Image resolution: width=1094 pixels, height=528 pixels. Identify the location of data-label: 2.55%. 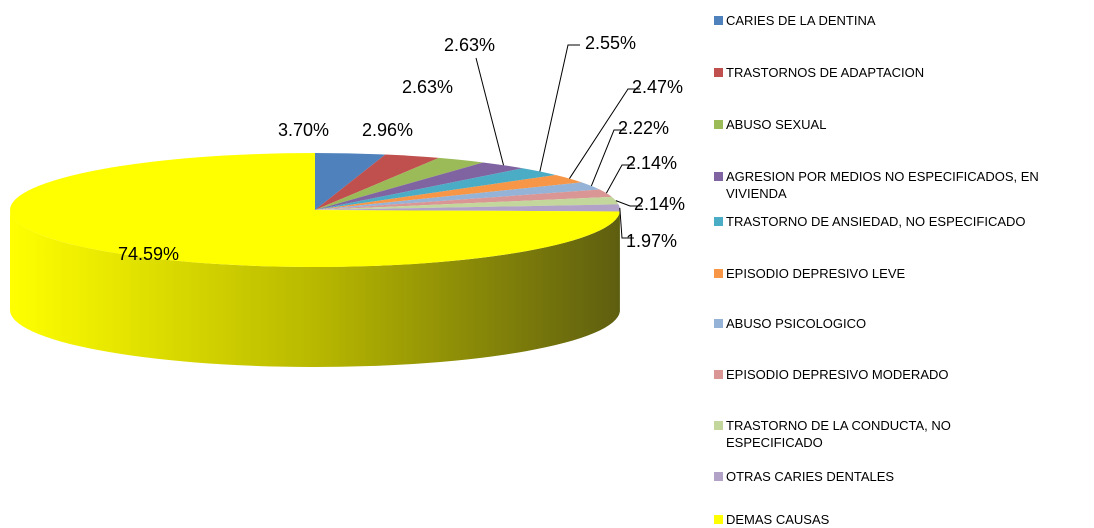
(610, 43).